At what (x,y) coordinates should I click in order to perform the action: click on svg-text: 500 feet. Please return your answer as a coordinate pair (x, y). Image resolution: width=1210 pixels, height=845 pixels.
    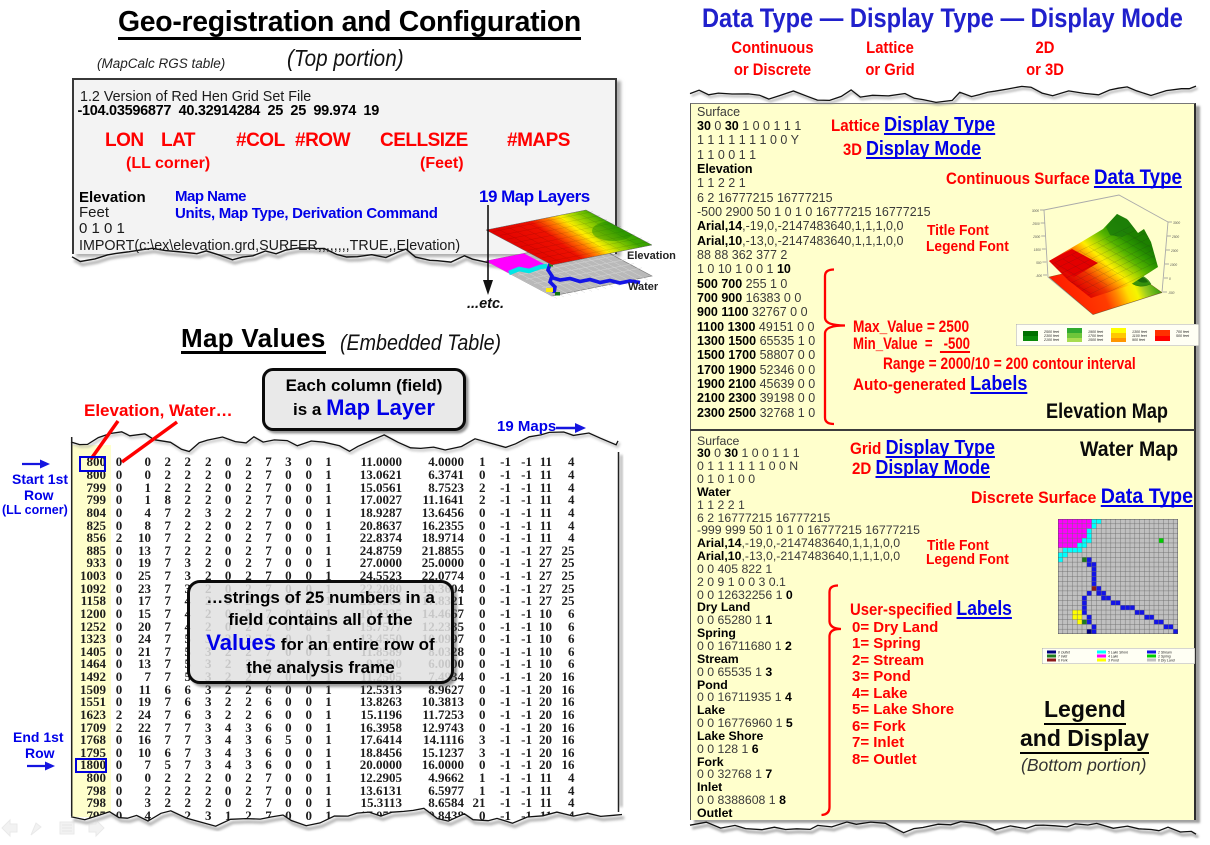
    Looking at the image, I should click on (1183, 336).